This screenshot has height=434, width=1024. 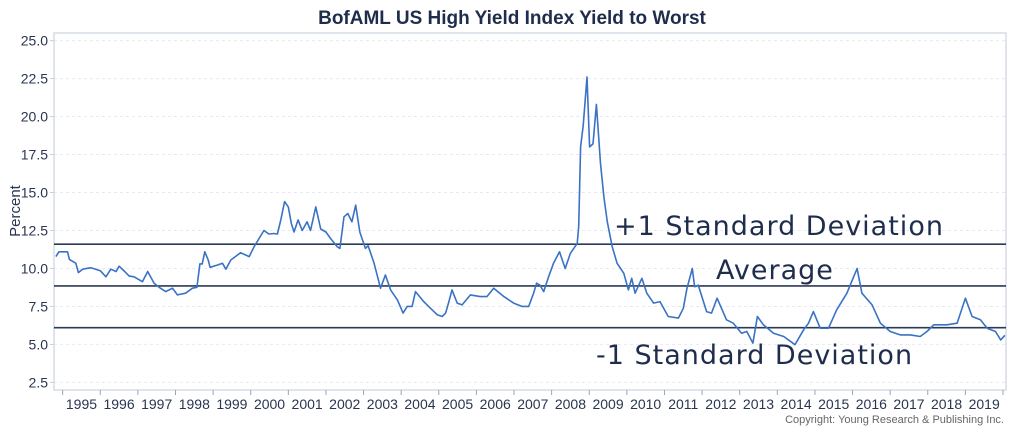 I want to click on y-tick-label: 25.0, so click(x=34, y=41).